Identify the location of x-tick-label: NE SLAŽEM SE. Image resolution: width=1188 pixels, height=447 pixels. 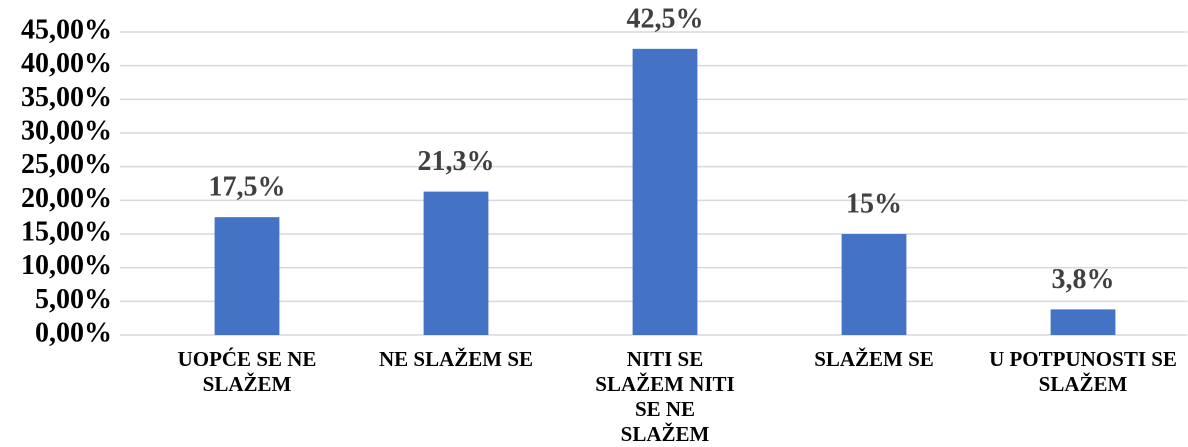
(456, 359).